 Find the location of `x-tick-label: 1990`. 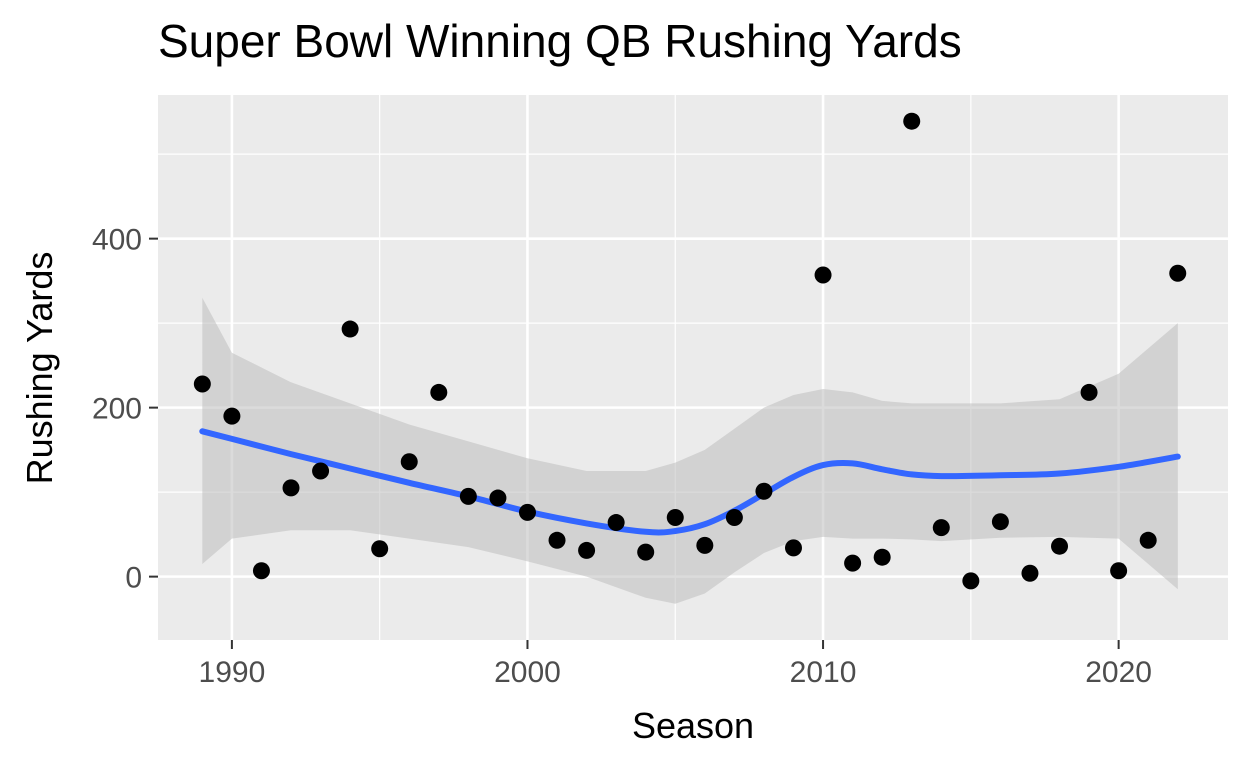

x-tick-label: 1990 is located at coordinates (232, 672).